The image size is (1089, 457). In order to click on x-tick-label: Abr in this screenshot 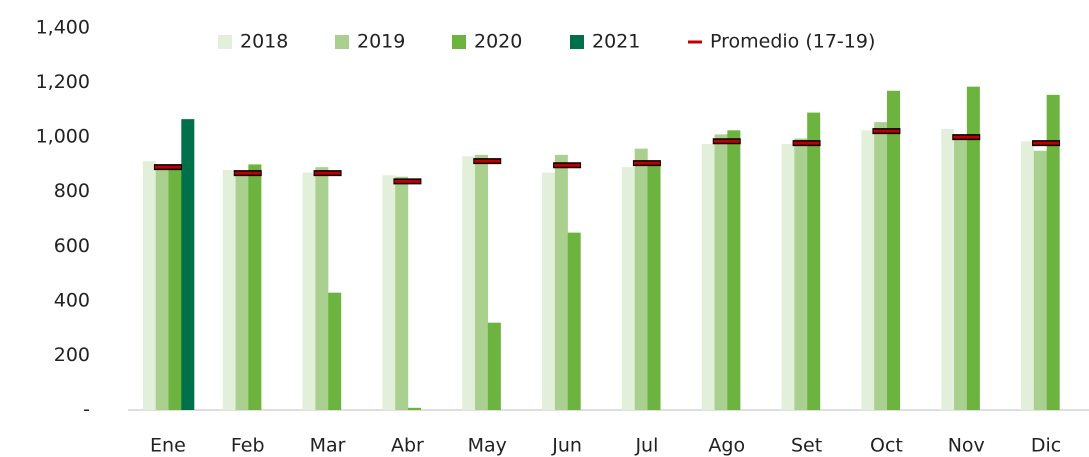, I will do `click(407, 446)`.